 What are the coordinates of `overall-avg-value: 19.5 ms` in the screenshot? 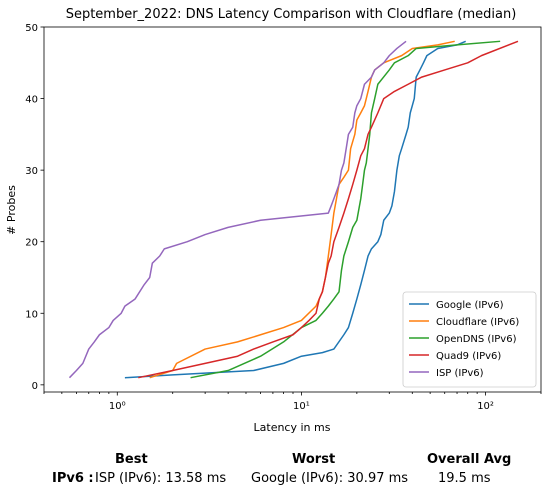 It's located at (464, 478).